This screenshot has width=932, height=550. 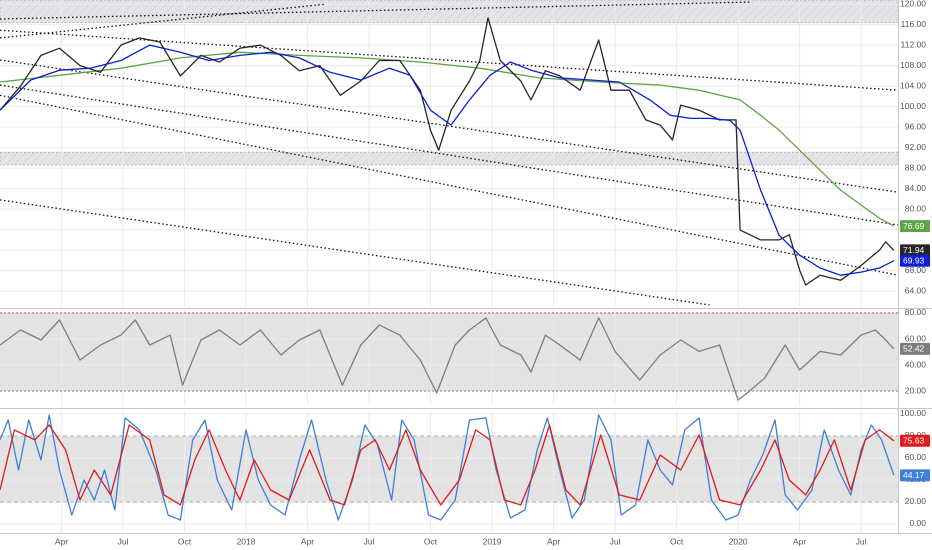 I want to click on x-tick-label: 2018, so click(x=246, y=541).